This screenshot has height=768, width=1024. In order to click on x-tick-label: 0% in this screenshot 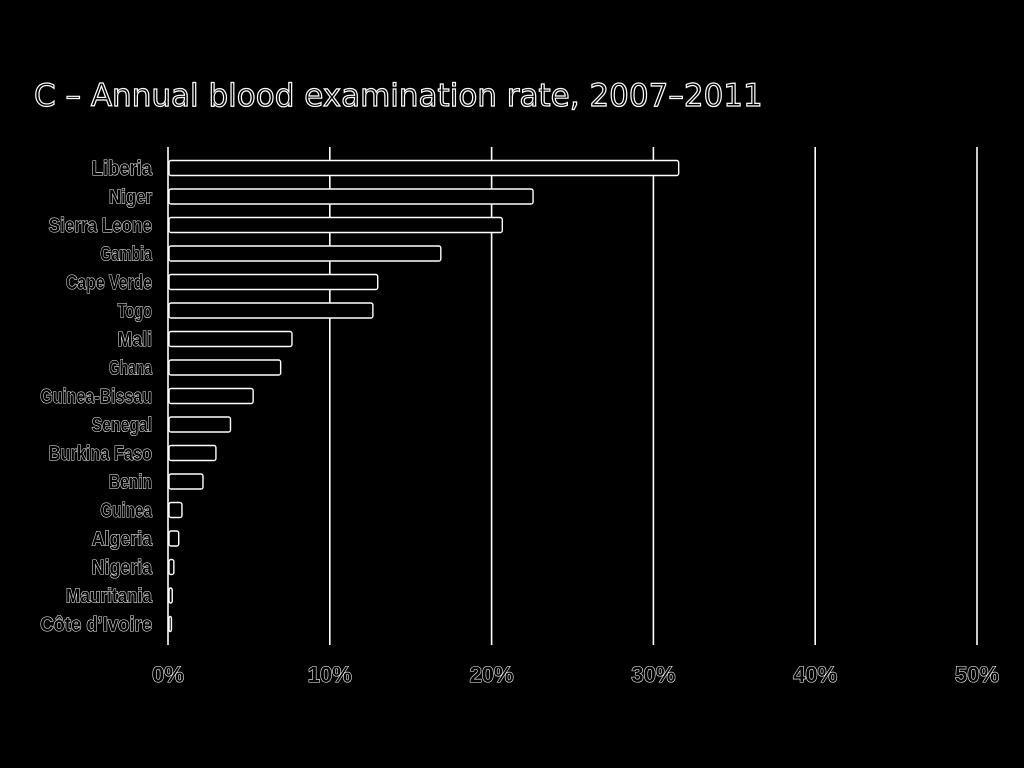, I will do `click(168, 674)`.